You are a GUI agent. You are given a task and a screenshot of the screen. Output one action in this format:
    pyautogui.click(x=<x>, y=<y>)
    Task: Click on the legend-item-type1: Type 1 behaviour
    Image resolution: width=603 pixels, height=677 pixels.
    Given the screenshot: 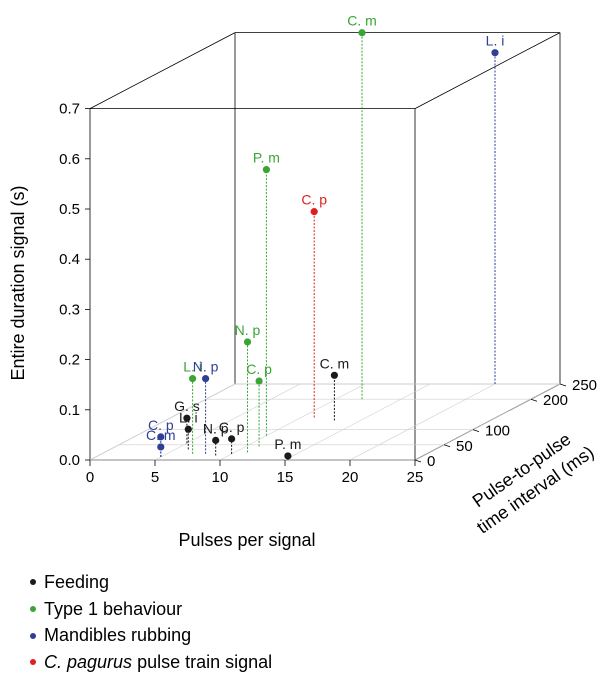 What is the action you would take?
    pyautogui.click(x=151, y=609)
    